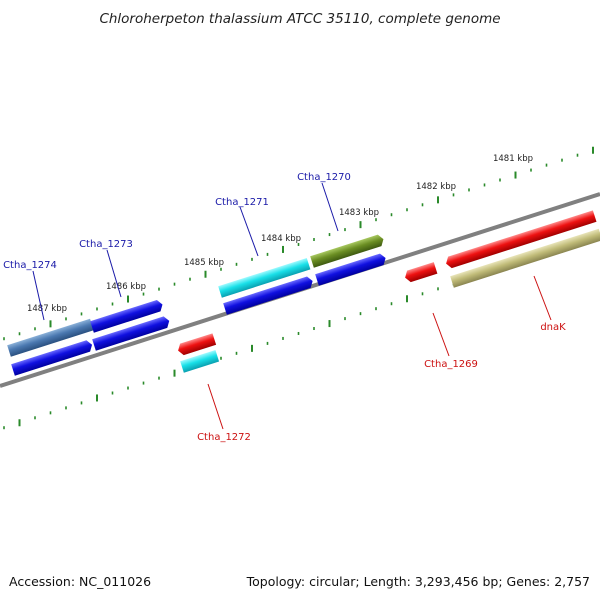 The height and width of the screenshot is (600, 600). Describe the element at coordinates (30, 265) in the screenshot. I see `gene-label-ctha-1274: Ctha_1274` at that location.